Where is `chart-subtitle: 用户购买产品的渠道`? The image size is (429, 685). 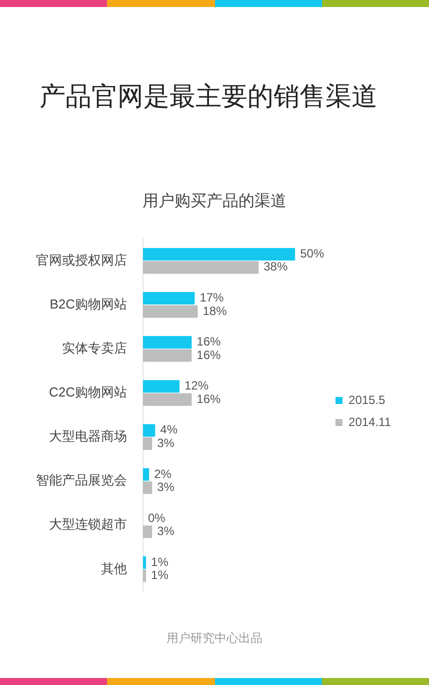
chart-subtitle: 用户购买产品的渠道 is located at coordinates (215, 202).